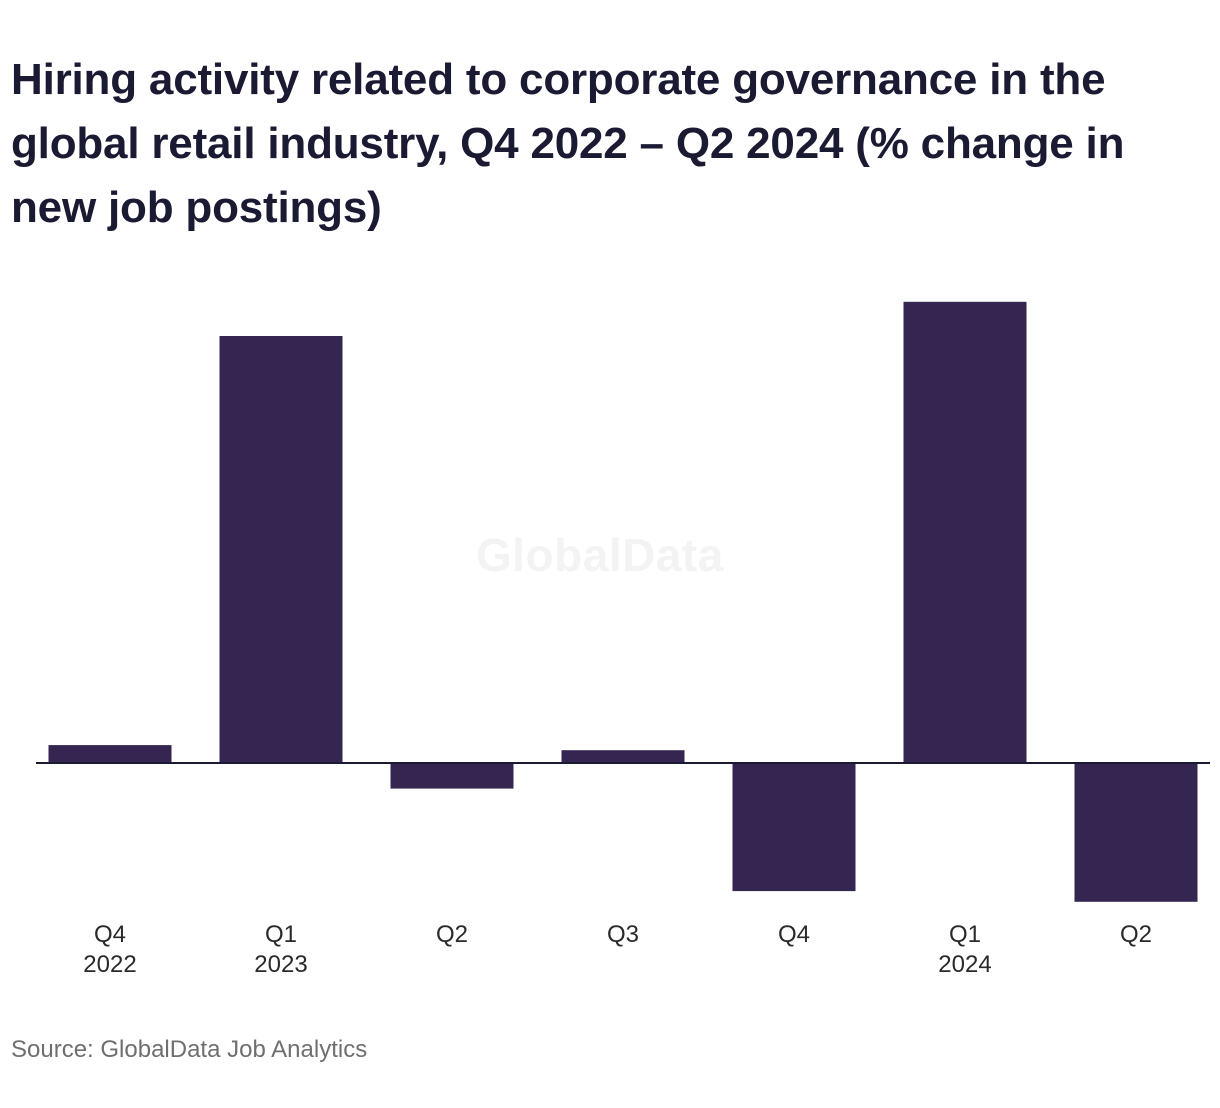 The height and width of the screenshot is (1108, 1220). I want to click on watermark: GlobalData, so click(600, 555).